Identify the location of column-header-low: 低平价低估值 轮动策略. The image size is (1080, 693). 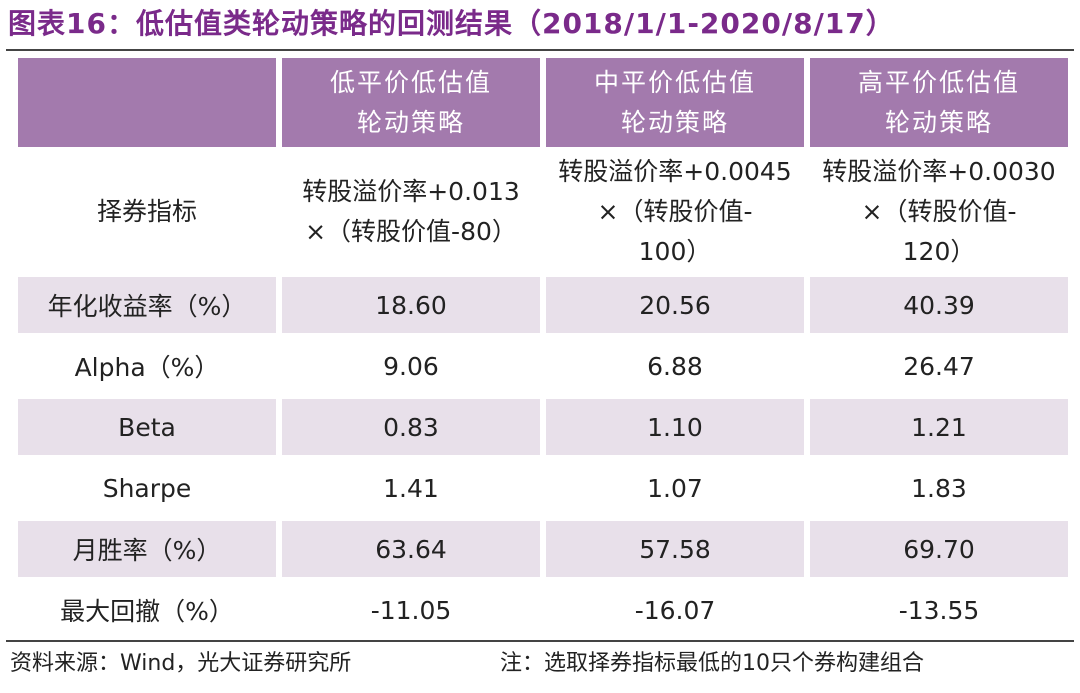
(411, 102).